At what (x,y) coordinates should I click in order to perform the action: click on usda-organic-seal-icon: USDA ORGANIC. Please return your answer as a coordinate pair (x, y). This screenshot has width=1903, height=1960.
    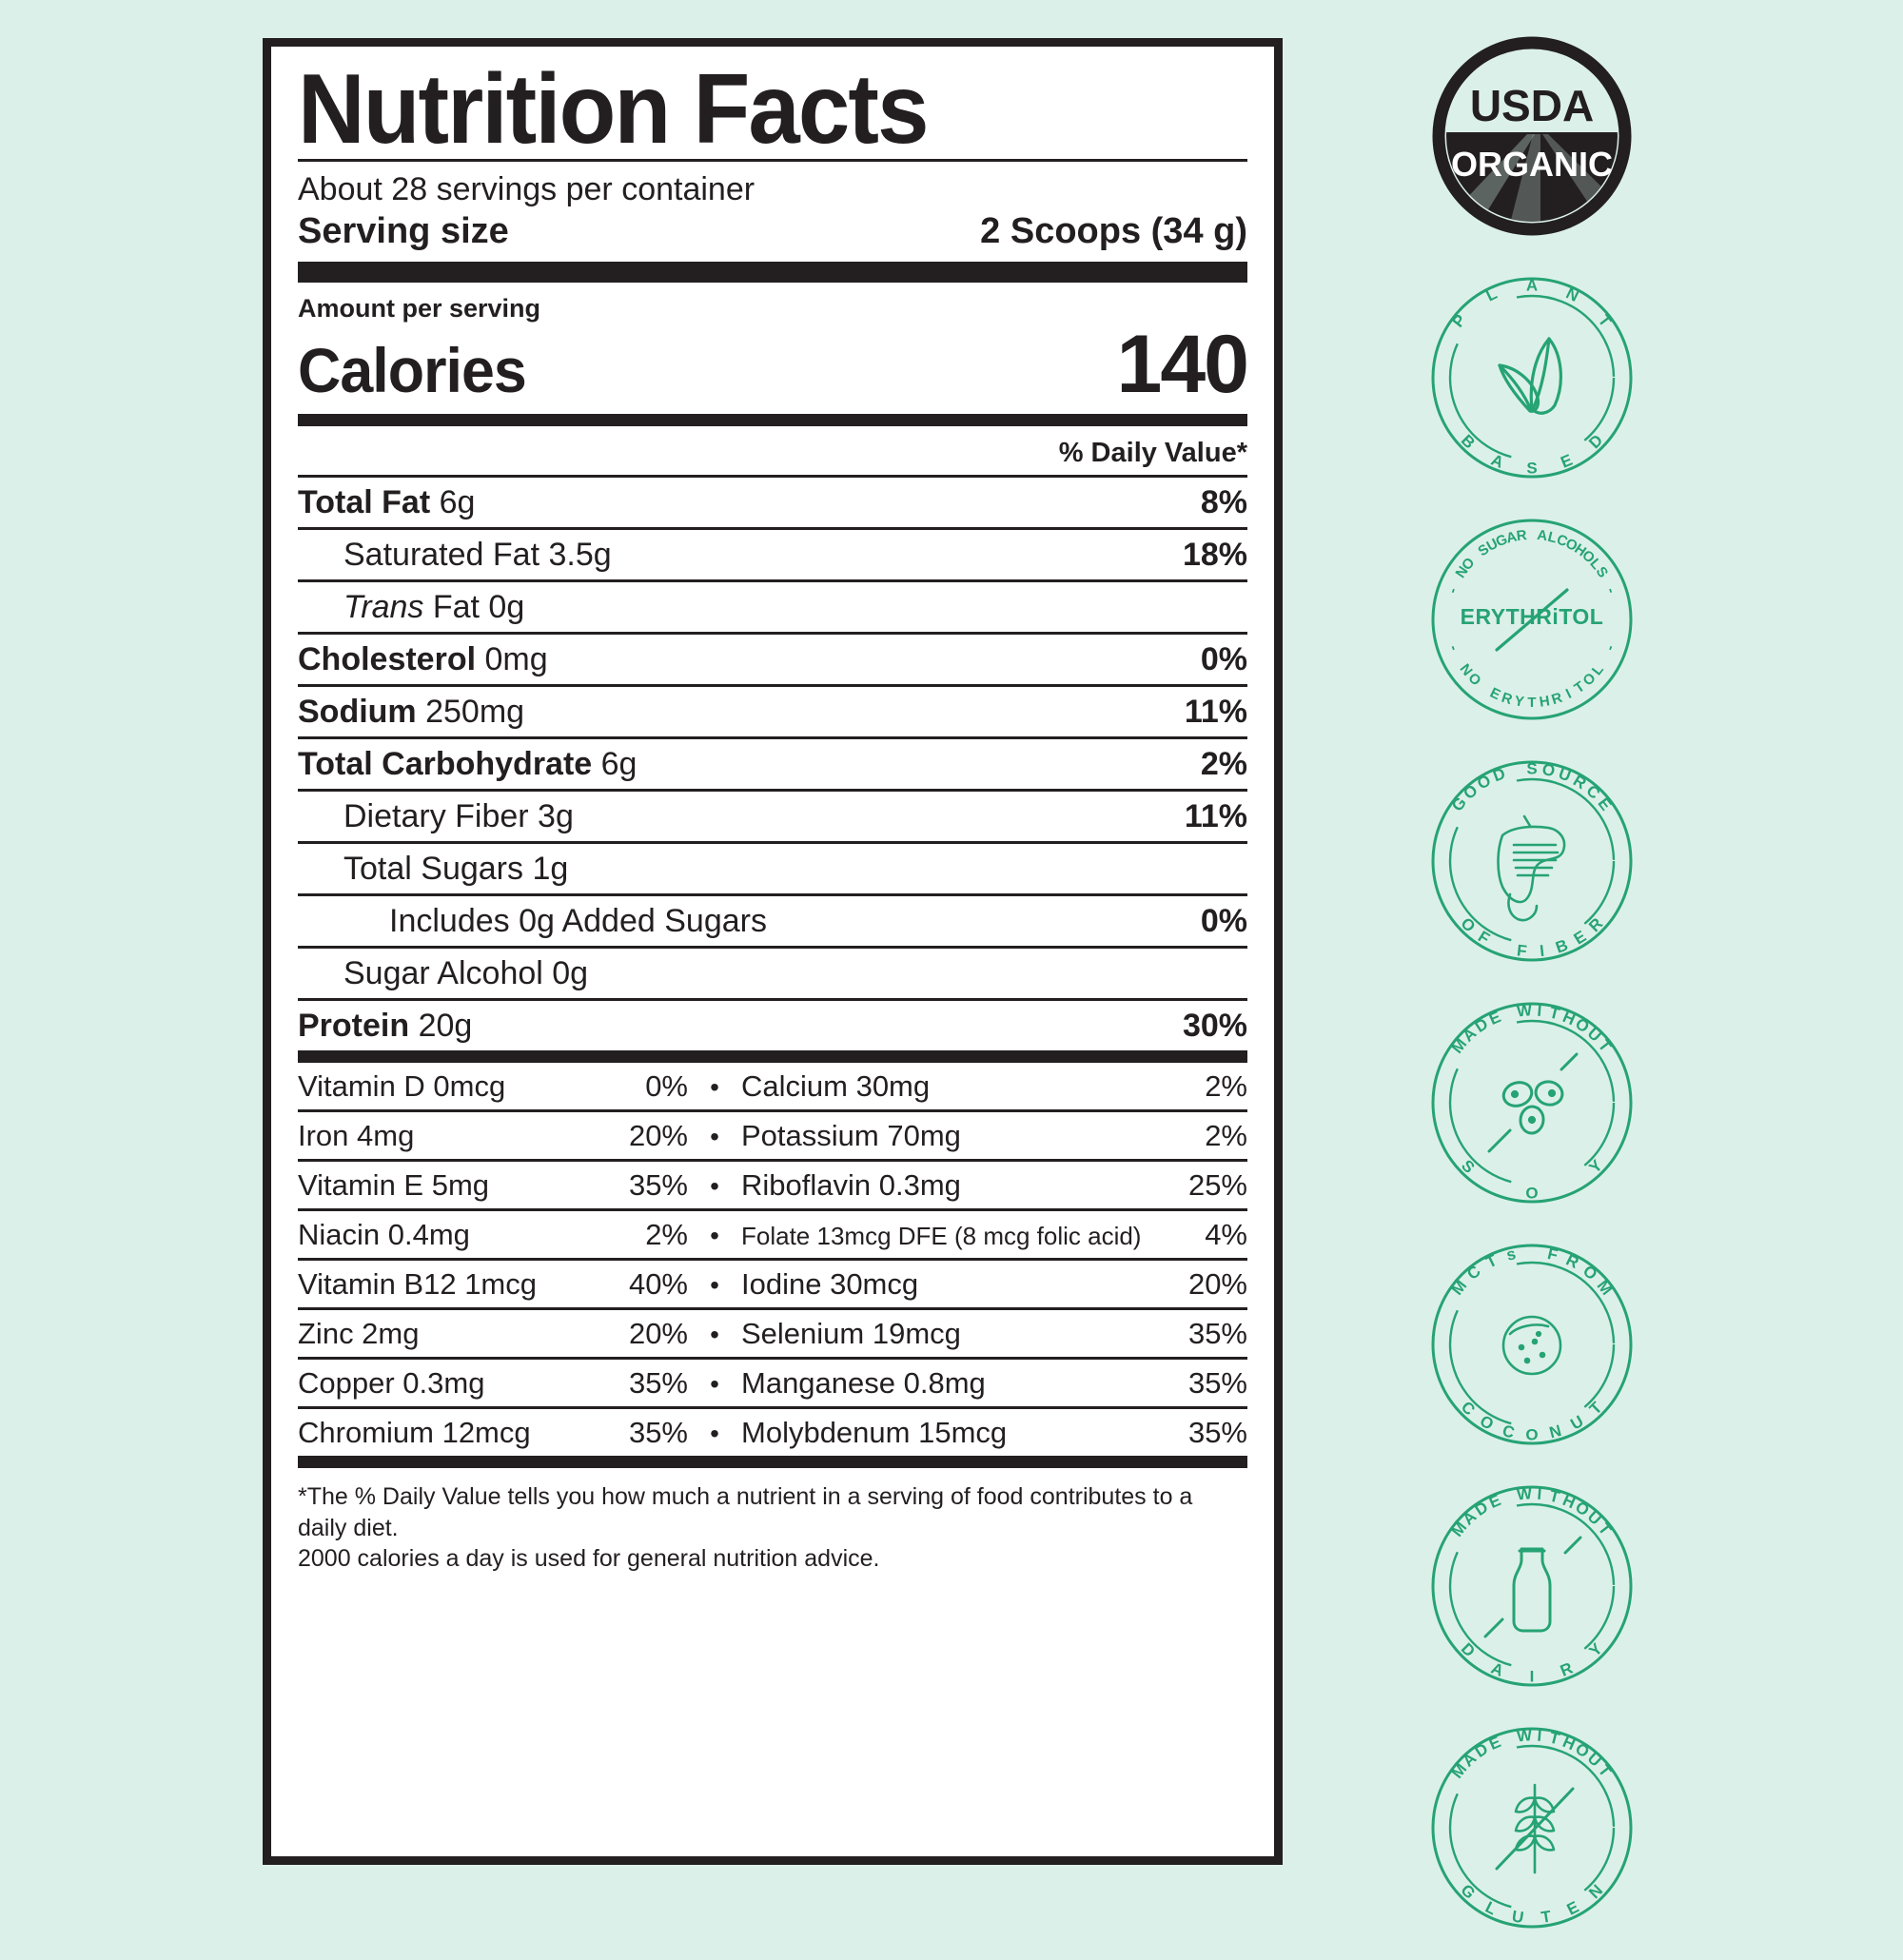
    Looking at the image, I should click on (1532, 136).